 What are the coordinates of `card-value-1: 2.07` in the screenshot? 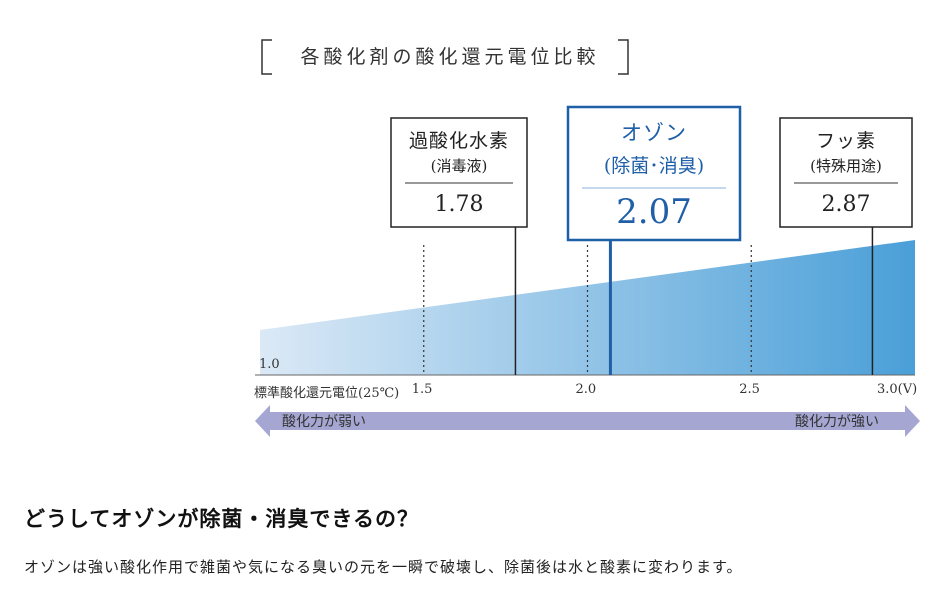 It's located at (654, 212).